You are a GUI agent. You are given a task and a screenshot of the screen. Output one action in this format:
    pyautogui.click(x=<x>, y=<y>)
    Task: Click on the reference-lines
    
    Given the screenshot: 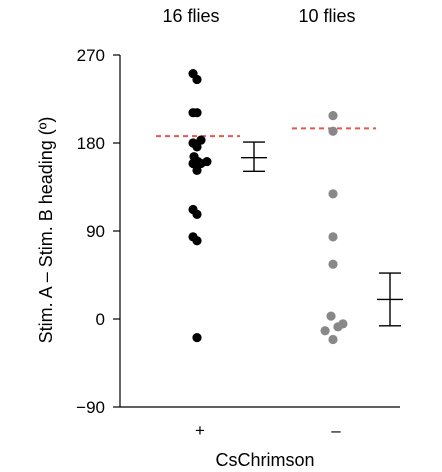 What is the action you would take?
    pyautogui.click(x=266, y=132)
    